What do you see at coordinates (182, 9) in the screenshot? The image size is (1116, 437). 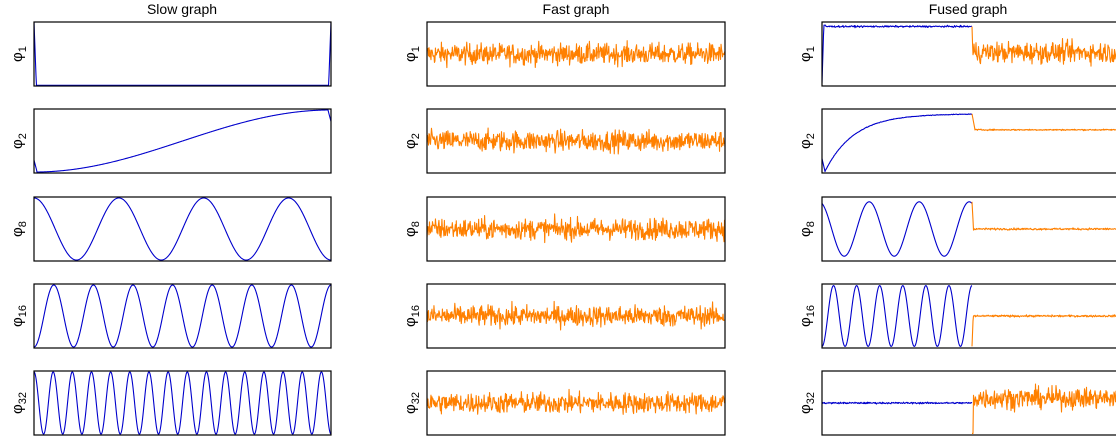 I see `column-title-slow: Slow graph` at bounding box center [182, 9].